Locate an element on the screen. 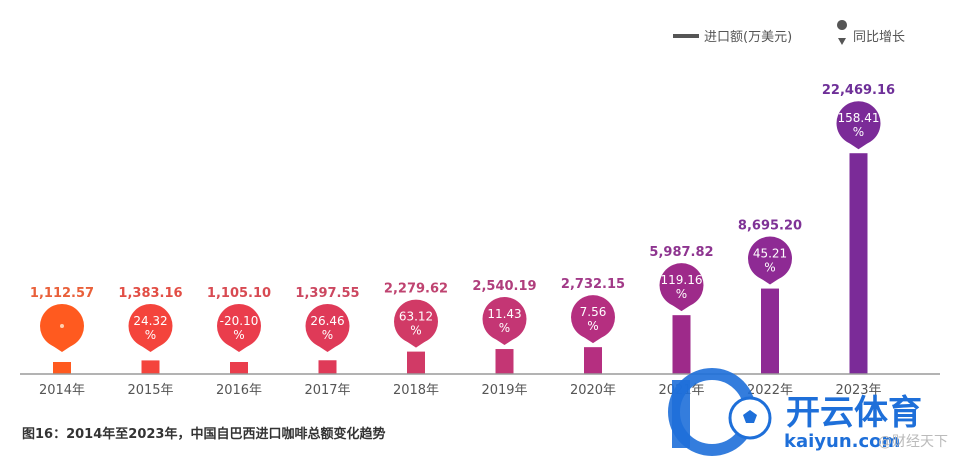  value-label-2: 1,105.10 is located at coordinates (239, 293).